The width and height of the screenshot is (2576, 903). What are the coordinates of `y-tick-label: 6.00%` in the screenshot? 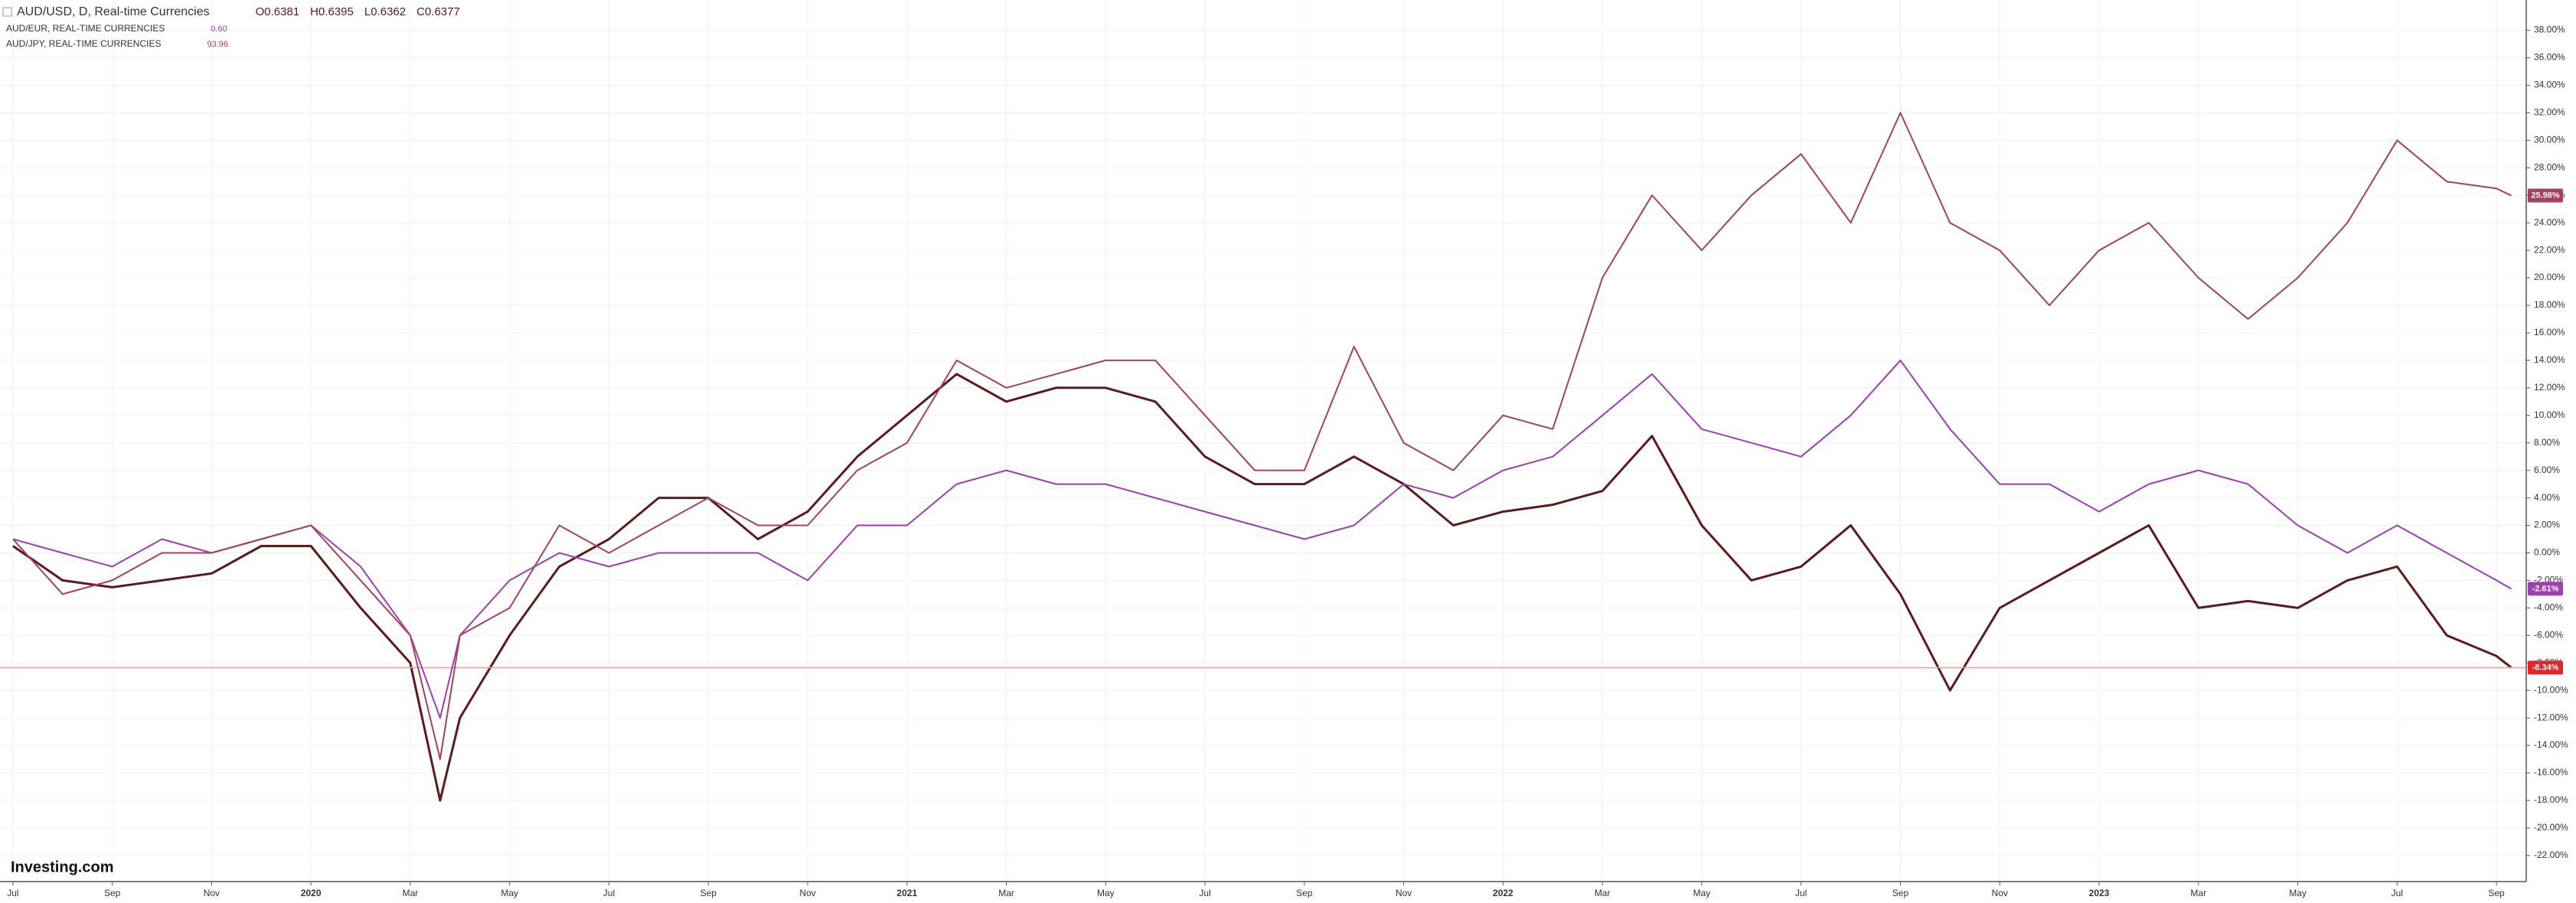 It's located at (2547, 470).